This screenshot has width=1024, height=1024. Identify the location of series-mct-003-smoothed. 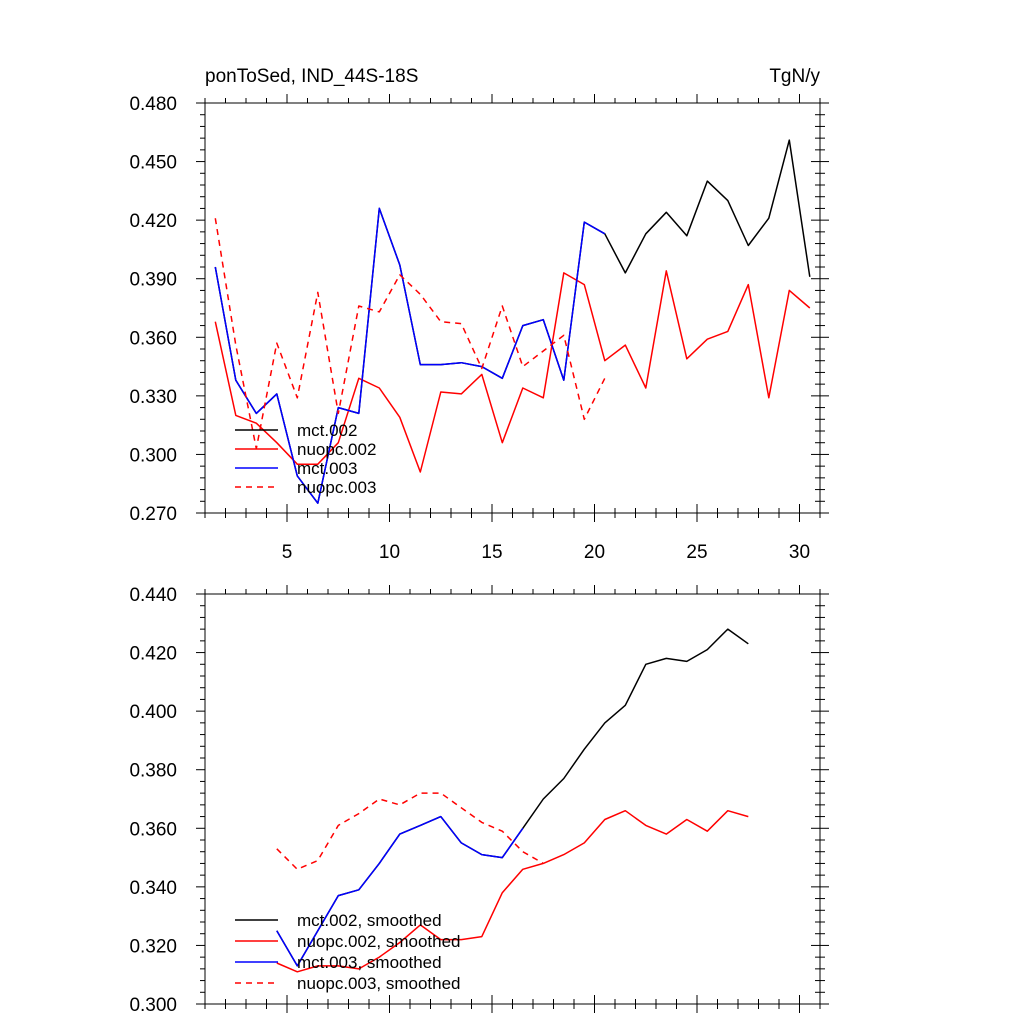
(400, 891).